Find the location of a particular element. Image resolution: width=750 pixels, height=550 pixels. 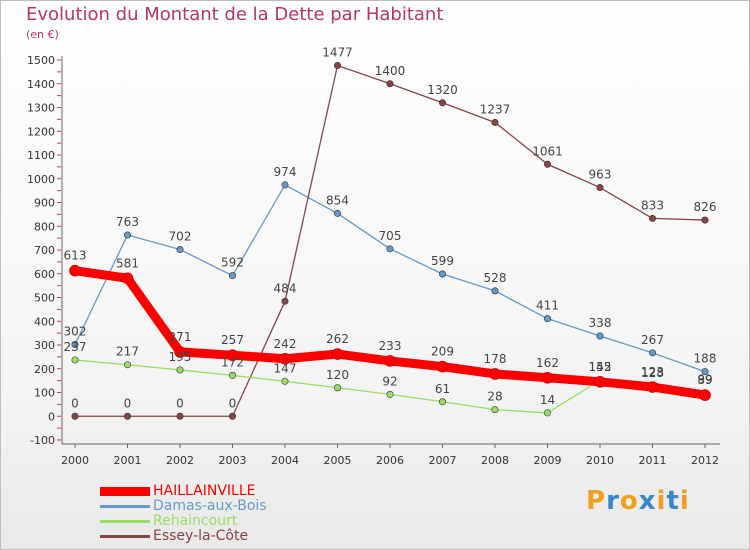

y-tick-label: 1200 is located at coordinates (41, 131).